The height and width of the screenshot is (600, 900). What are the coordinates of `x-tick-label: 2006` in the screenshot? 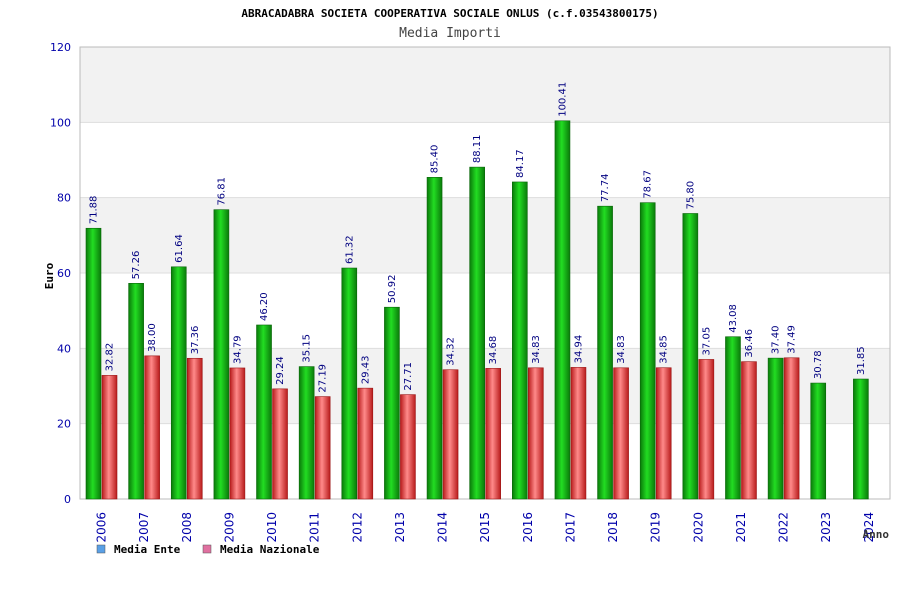 It's located at (102, 527).